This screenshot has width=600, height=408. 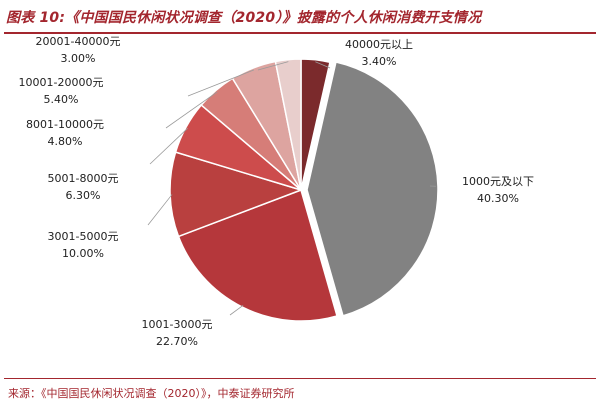 I want to click on slice-category-label: 5001-8000元, so click(x=83, y=178).